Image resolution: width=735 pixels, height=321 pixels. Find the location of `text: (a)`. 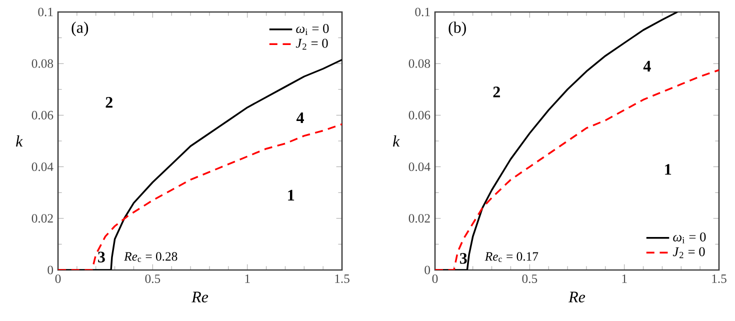

text: (a) is located at coordinates (80, 29).